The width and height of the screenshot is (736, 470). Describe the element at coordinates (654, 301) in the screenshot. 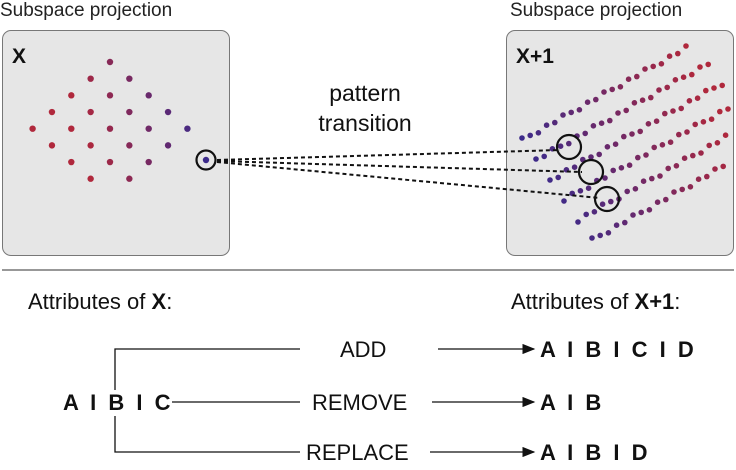

I see `right-heading-var: X+1` at that location.